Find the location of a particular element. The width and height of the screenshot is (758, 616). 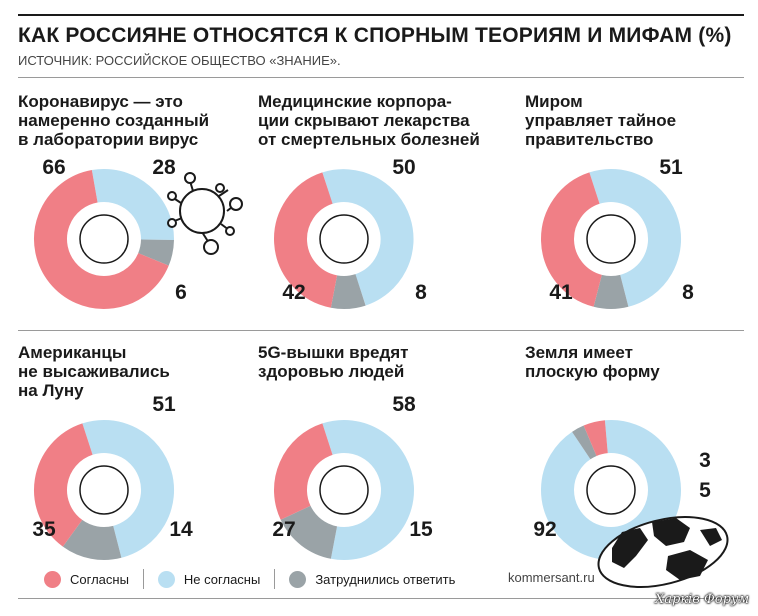

unsure-value-label: 3 is located at coordinates (705, 460).